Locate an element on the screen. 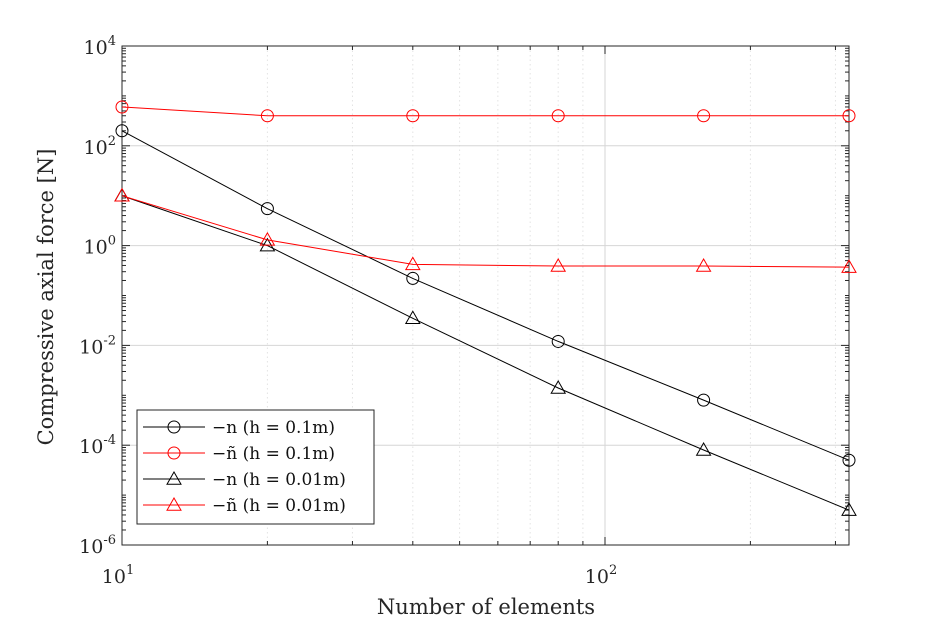 The width and height of the screenshot is (938, 625). y-tick-label: 10⁻⁴ is located at coordinates (97, 445).